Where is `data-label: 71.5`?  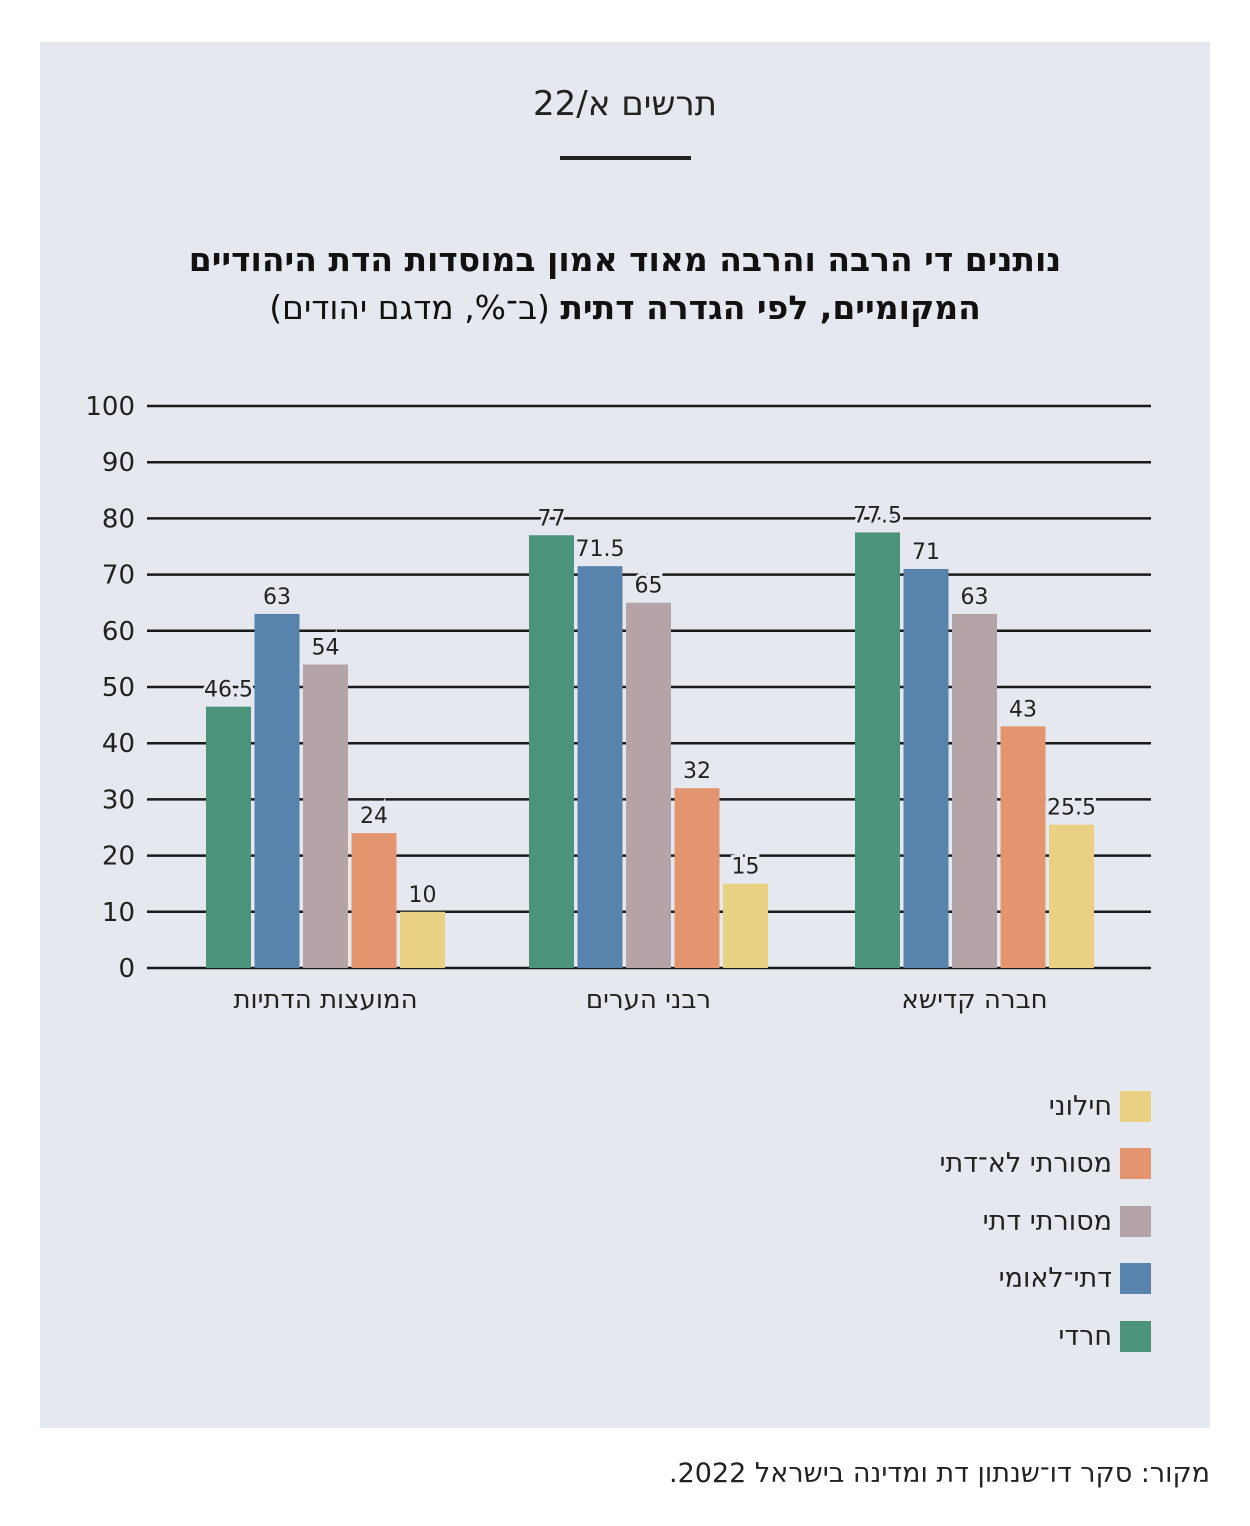
data-label: 71.5 is located at coordinates (600, 549).